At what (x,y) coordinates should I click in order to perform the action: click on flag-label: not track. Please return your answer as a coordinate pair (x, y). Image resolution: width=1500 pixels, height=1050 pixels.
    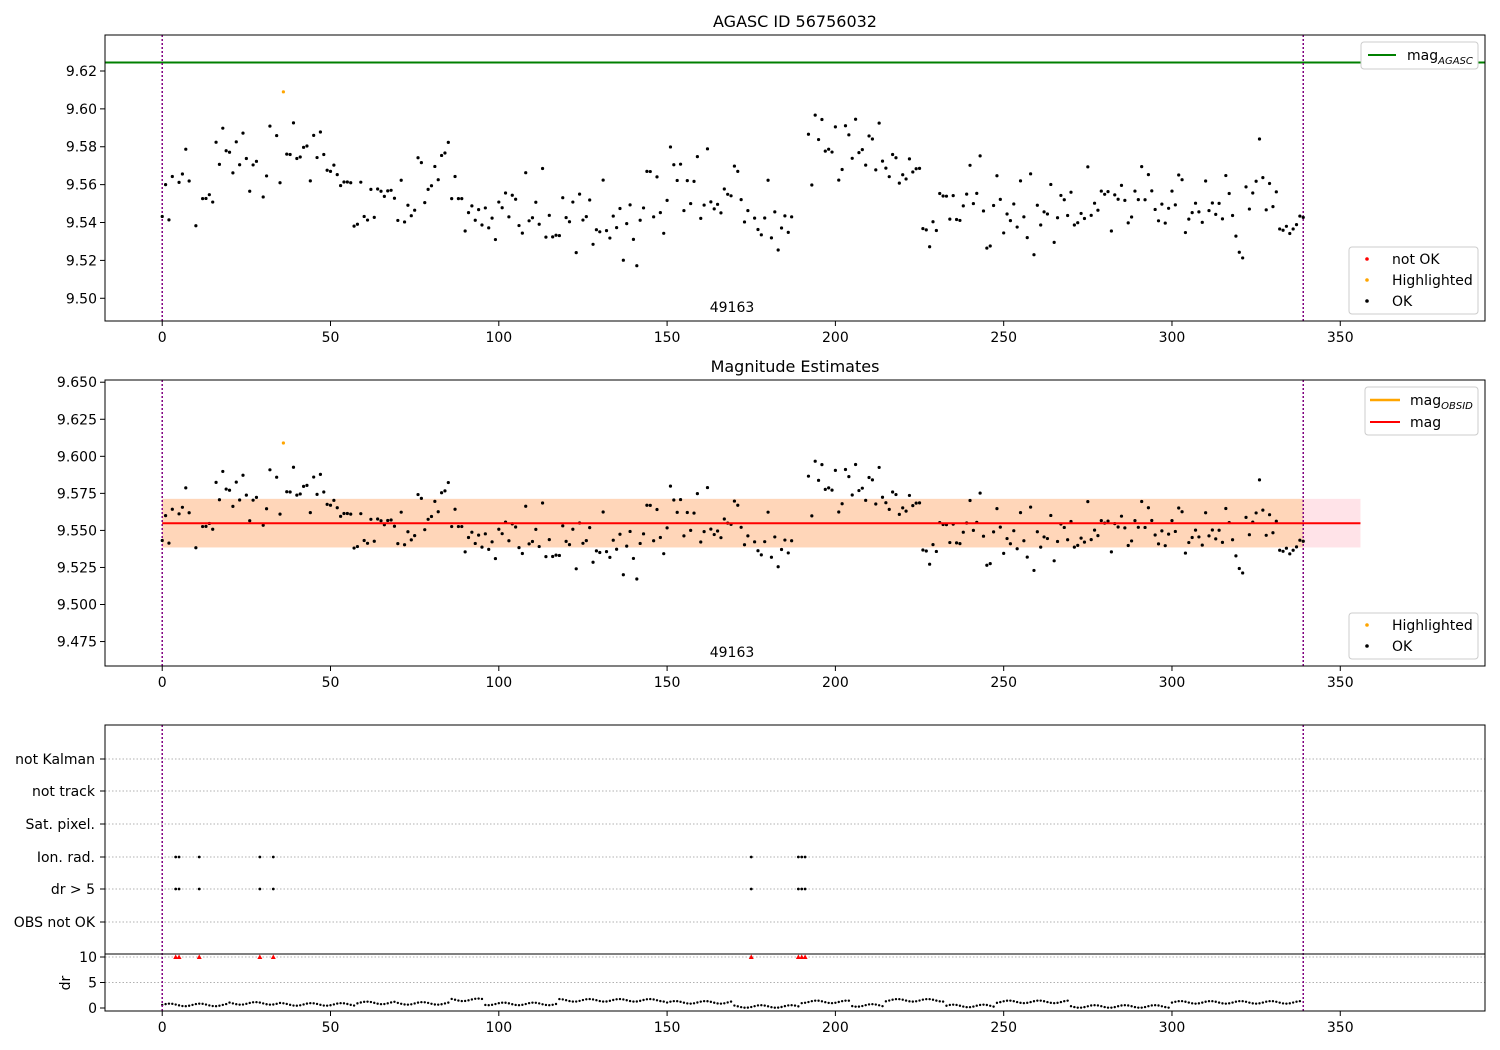
    Looking at the image, I should click on (64, 792).